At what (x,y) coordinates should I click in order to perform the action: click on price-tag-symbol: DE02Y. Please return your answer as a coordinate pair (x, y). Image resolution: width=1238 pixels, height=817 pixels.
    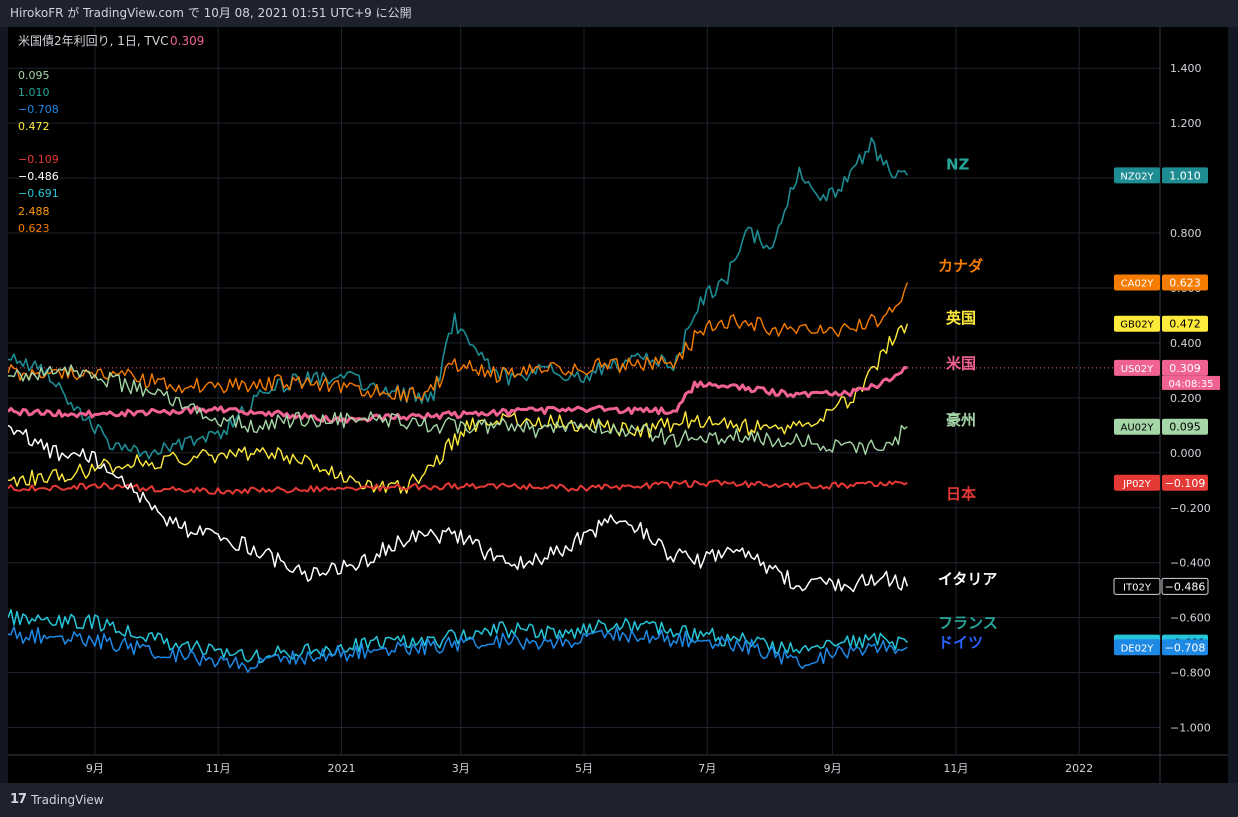
    Looking at the image, I should click on (1138, 648).